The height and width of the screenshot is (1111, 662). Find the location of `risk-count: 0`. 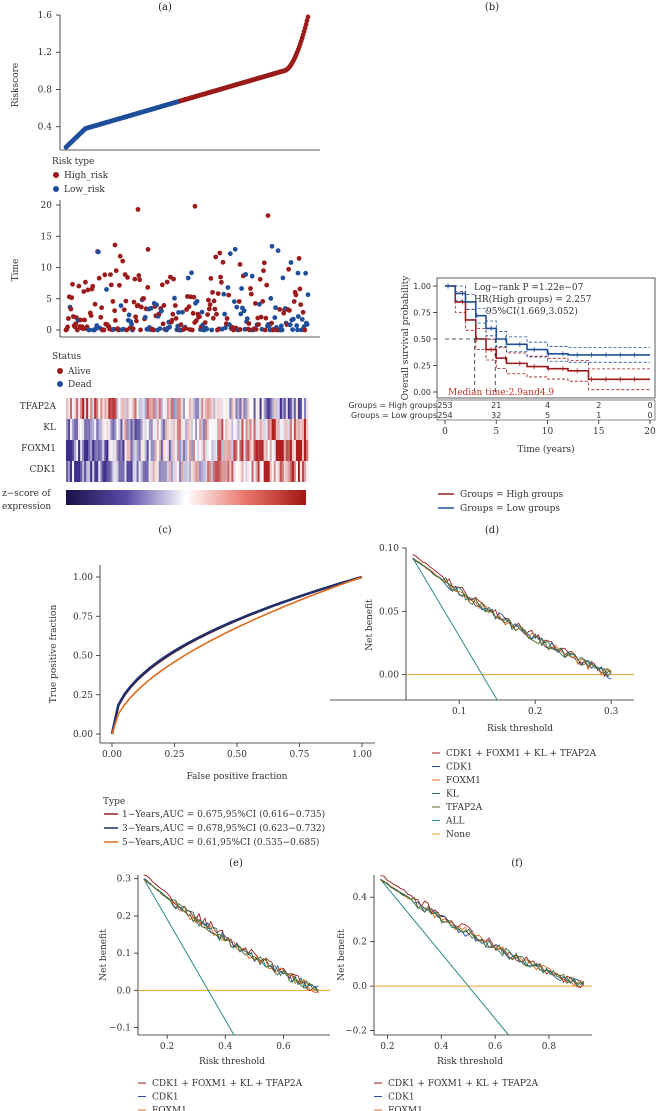

risk-count: 0 is located at coordinates (649, 405).